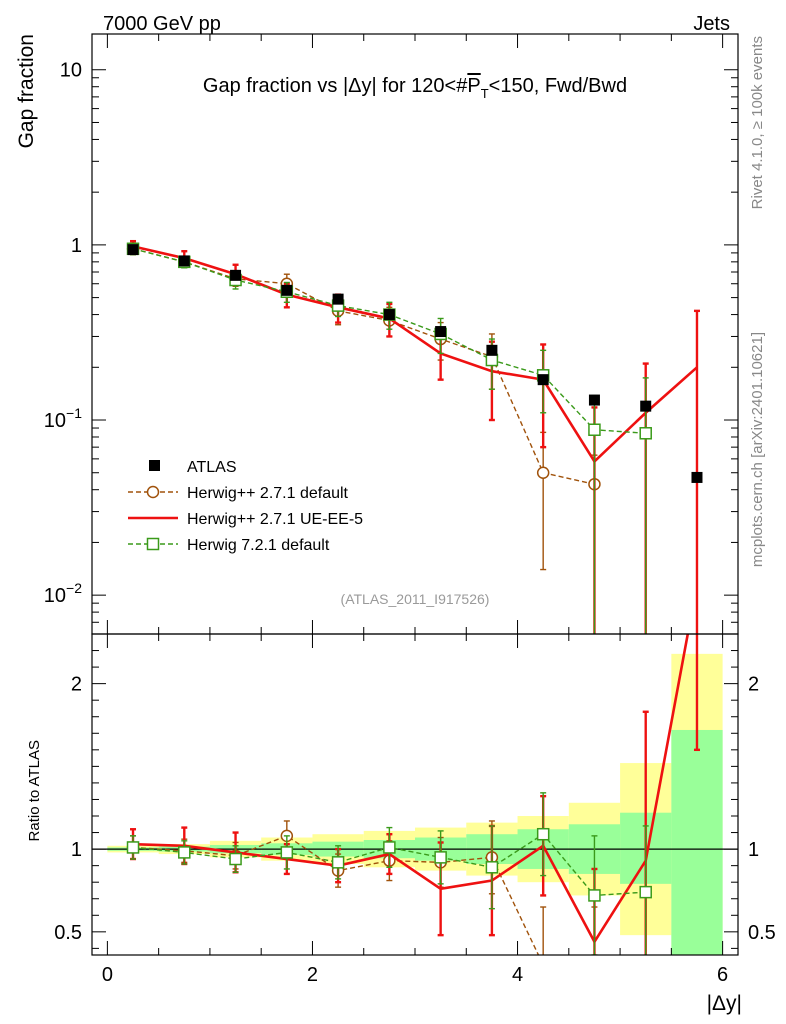 This screenshot has width=786, height=1024. What do you see at coordinates (154, 465) in the screenshot?
I see `legend-marker-atlas` at bounding box center [154, 465].